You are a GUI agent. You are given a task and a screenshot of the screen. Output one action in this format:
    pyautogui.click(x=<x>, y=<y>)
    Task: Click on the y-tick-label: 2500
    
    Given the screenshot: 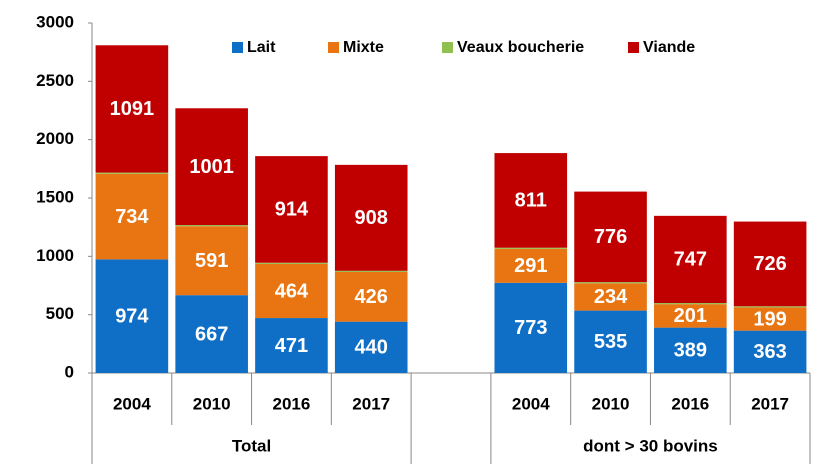 What is the action you would take?
    pyautogui.click(x=55, y=80)
    